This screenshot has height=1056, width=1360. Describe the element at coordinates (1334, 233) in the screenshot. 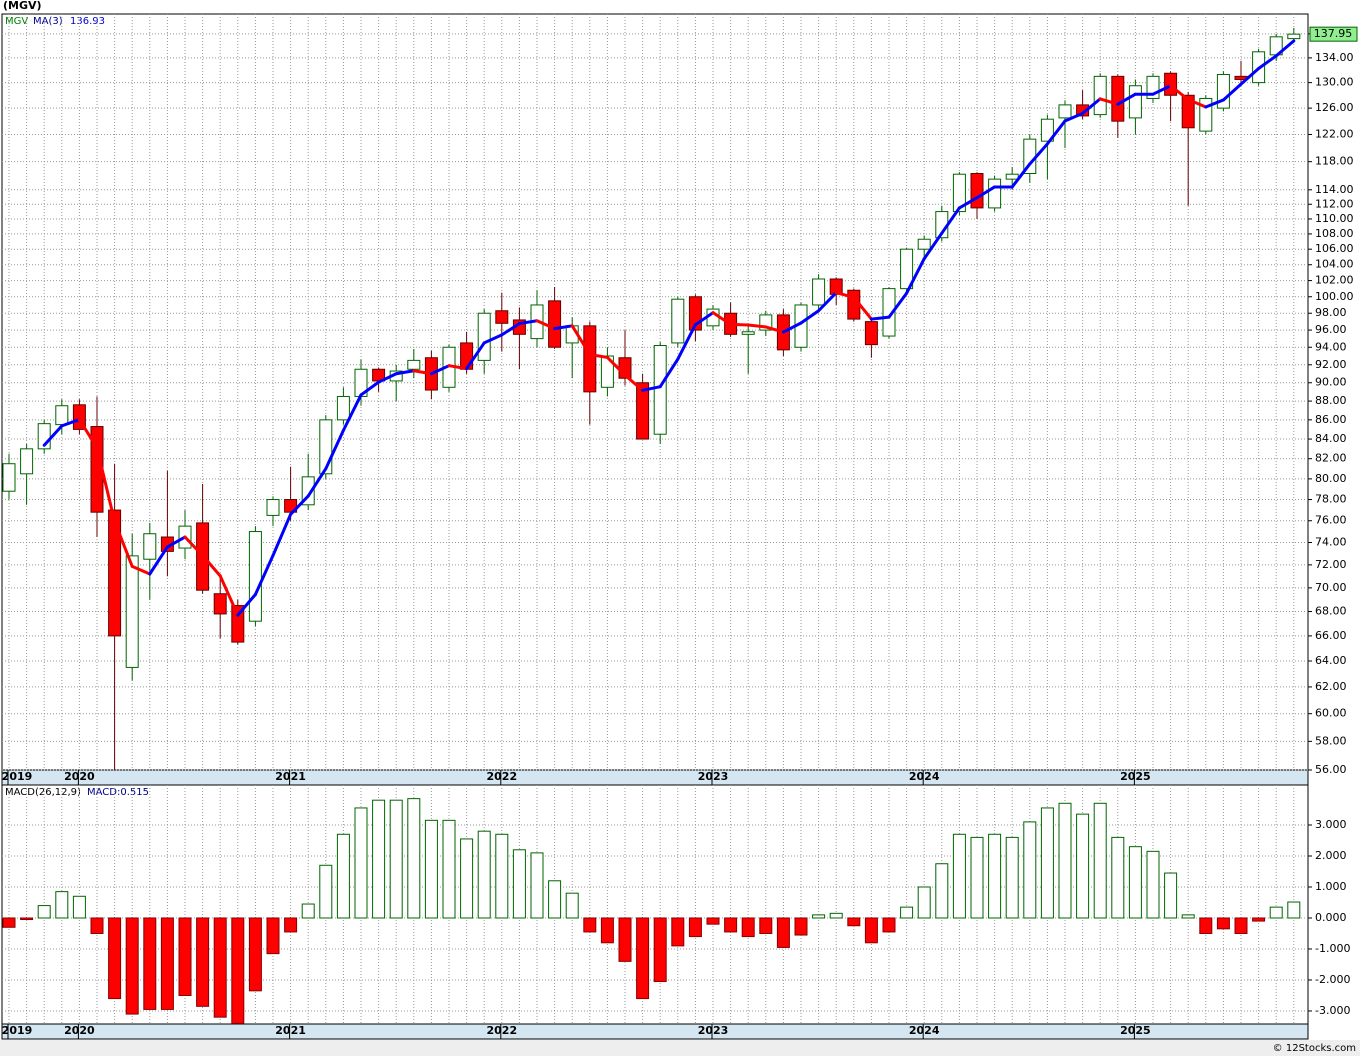

I see `y-tick-label: 108.00` at that location.